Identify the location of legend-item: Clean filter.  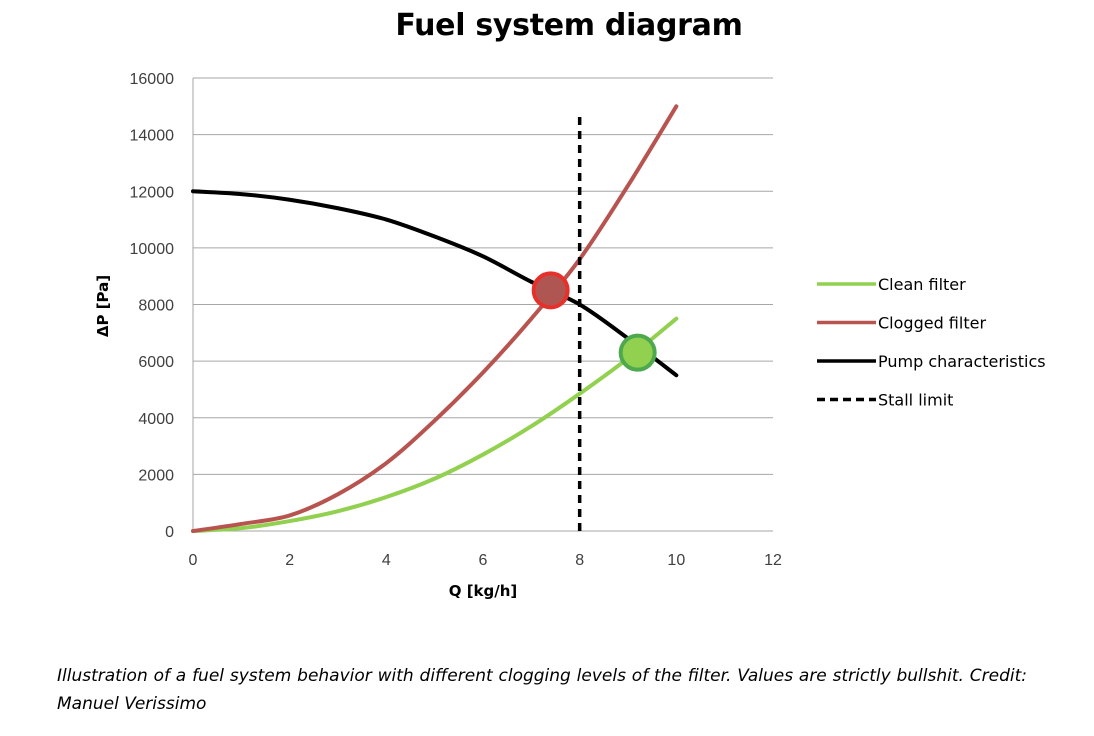
(891, 284).